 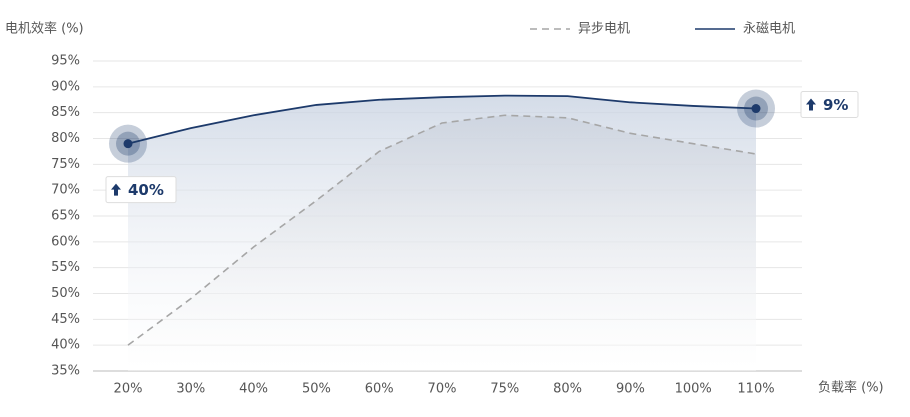 What do you see at coordinates (65, 86) in the screenshot?
I see `y-tick-label: 90%` at bounding box center [65, 86].